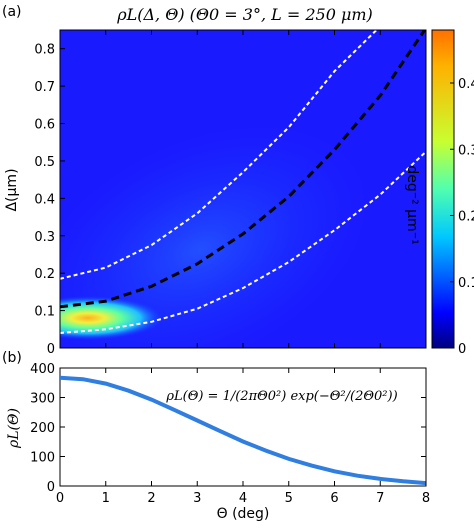 The width and height of the screenshot is (474, 528). I want to click on line-ytick-label-4: 400, so click(42, 369).